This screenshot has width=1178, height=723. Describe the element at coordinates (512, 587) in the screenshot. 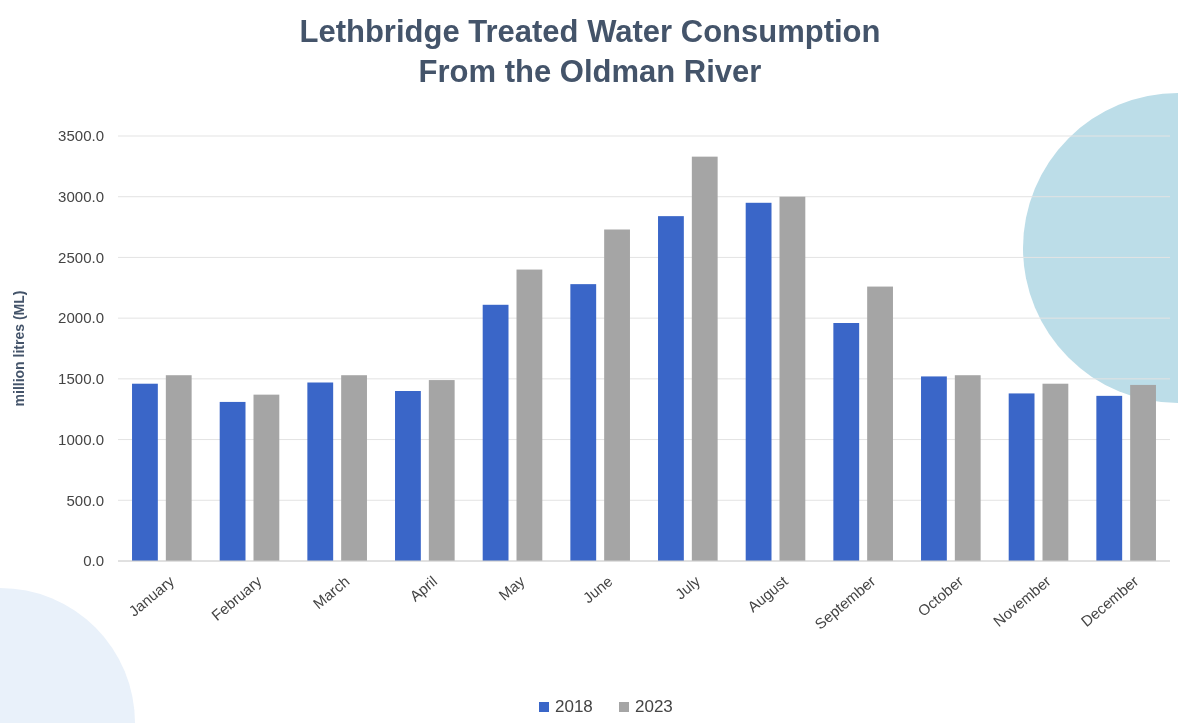

I see `x-tick-label: May` at that location.